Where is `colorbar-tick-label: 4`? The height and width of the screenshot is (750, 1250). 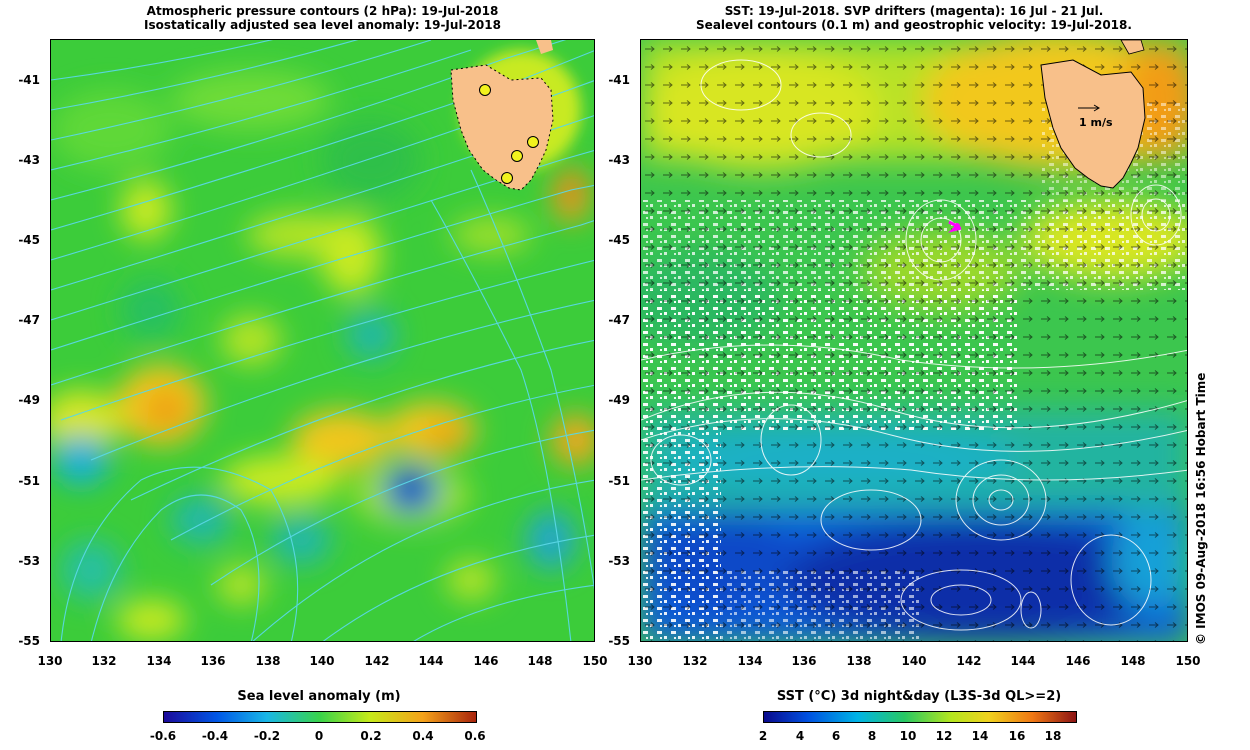 colorbar-tick-label: 4 is located at coordinates (800, 736).